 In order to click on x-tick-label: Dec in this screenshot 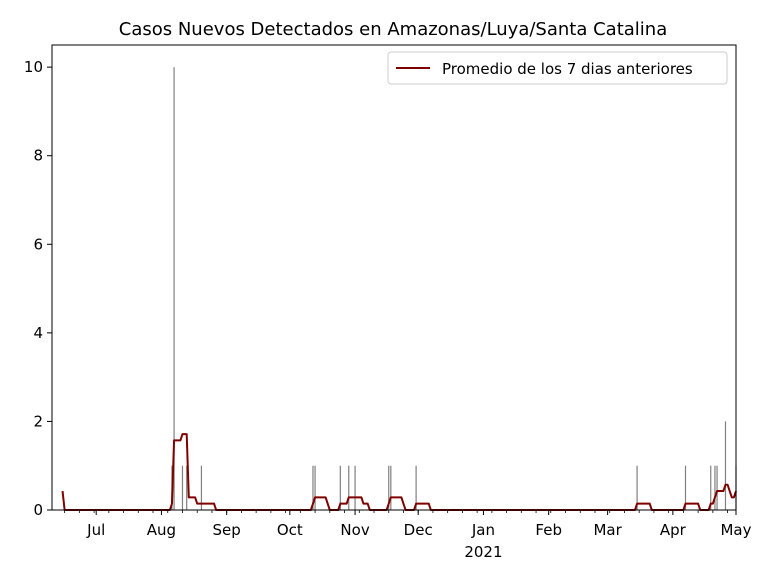, I will do `click(418, 530)`.